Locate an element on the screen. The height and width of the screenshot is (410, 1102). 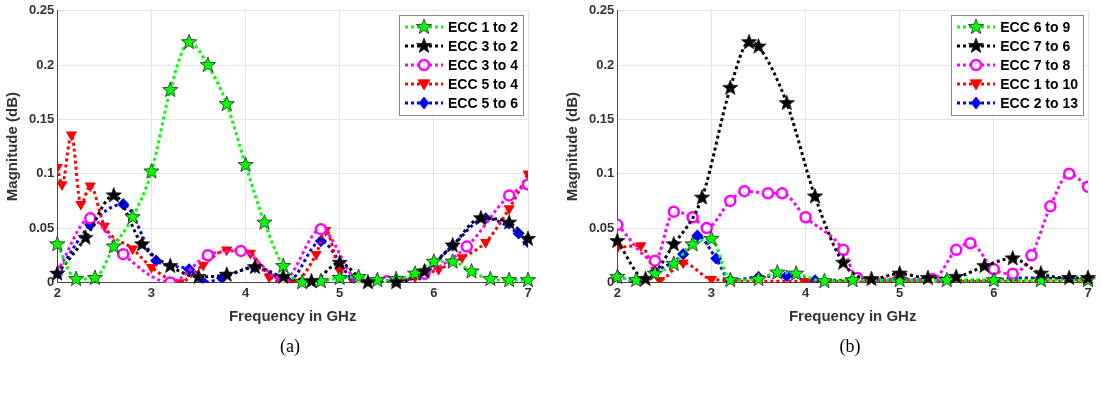
text: (b) is located at coordinates (850, 346).